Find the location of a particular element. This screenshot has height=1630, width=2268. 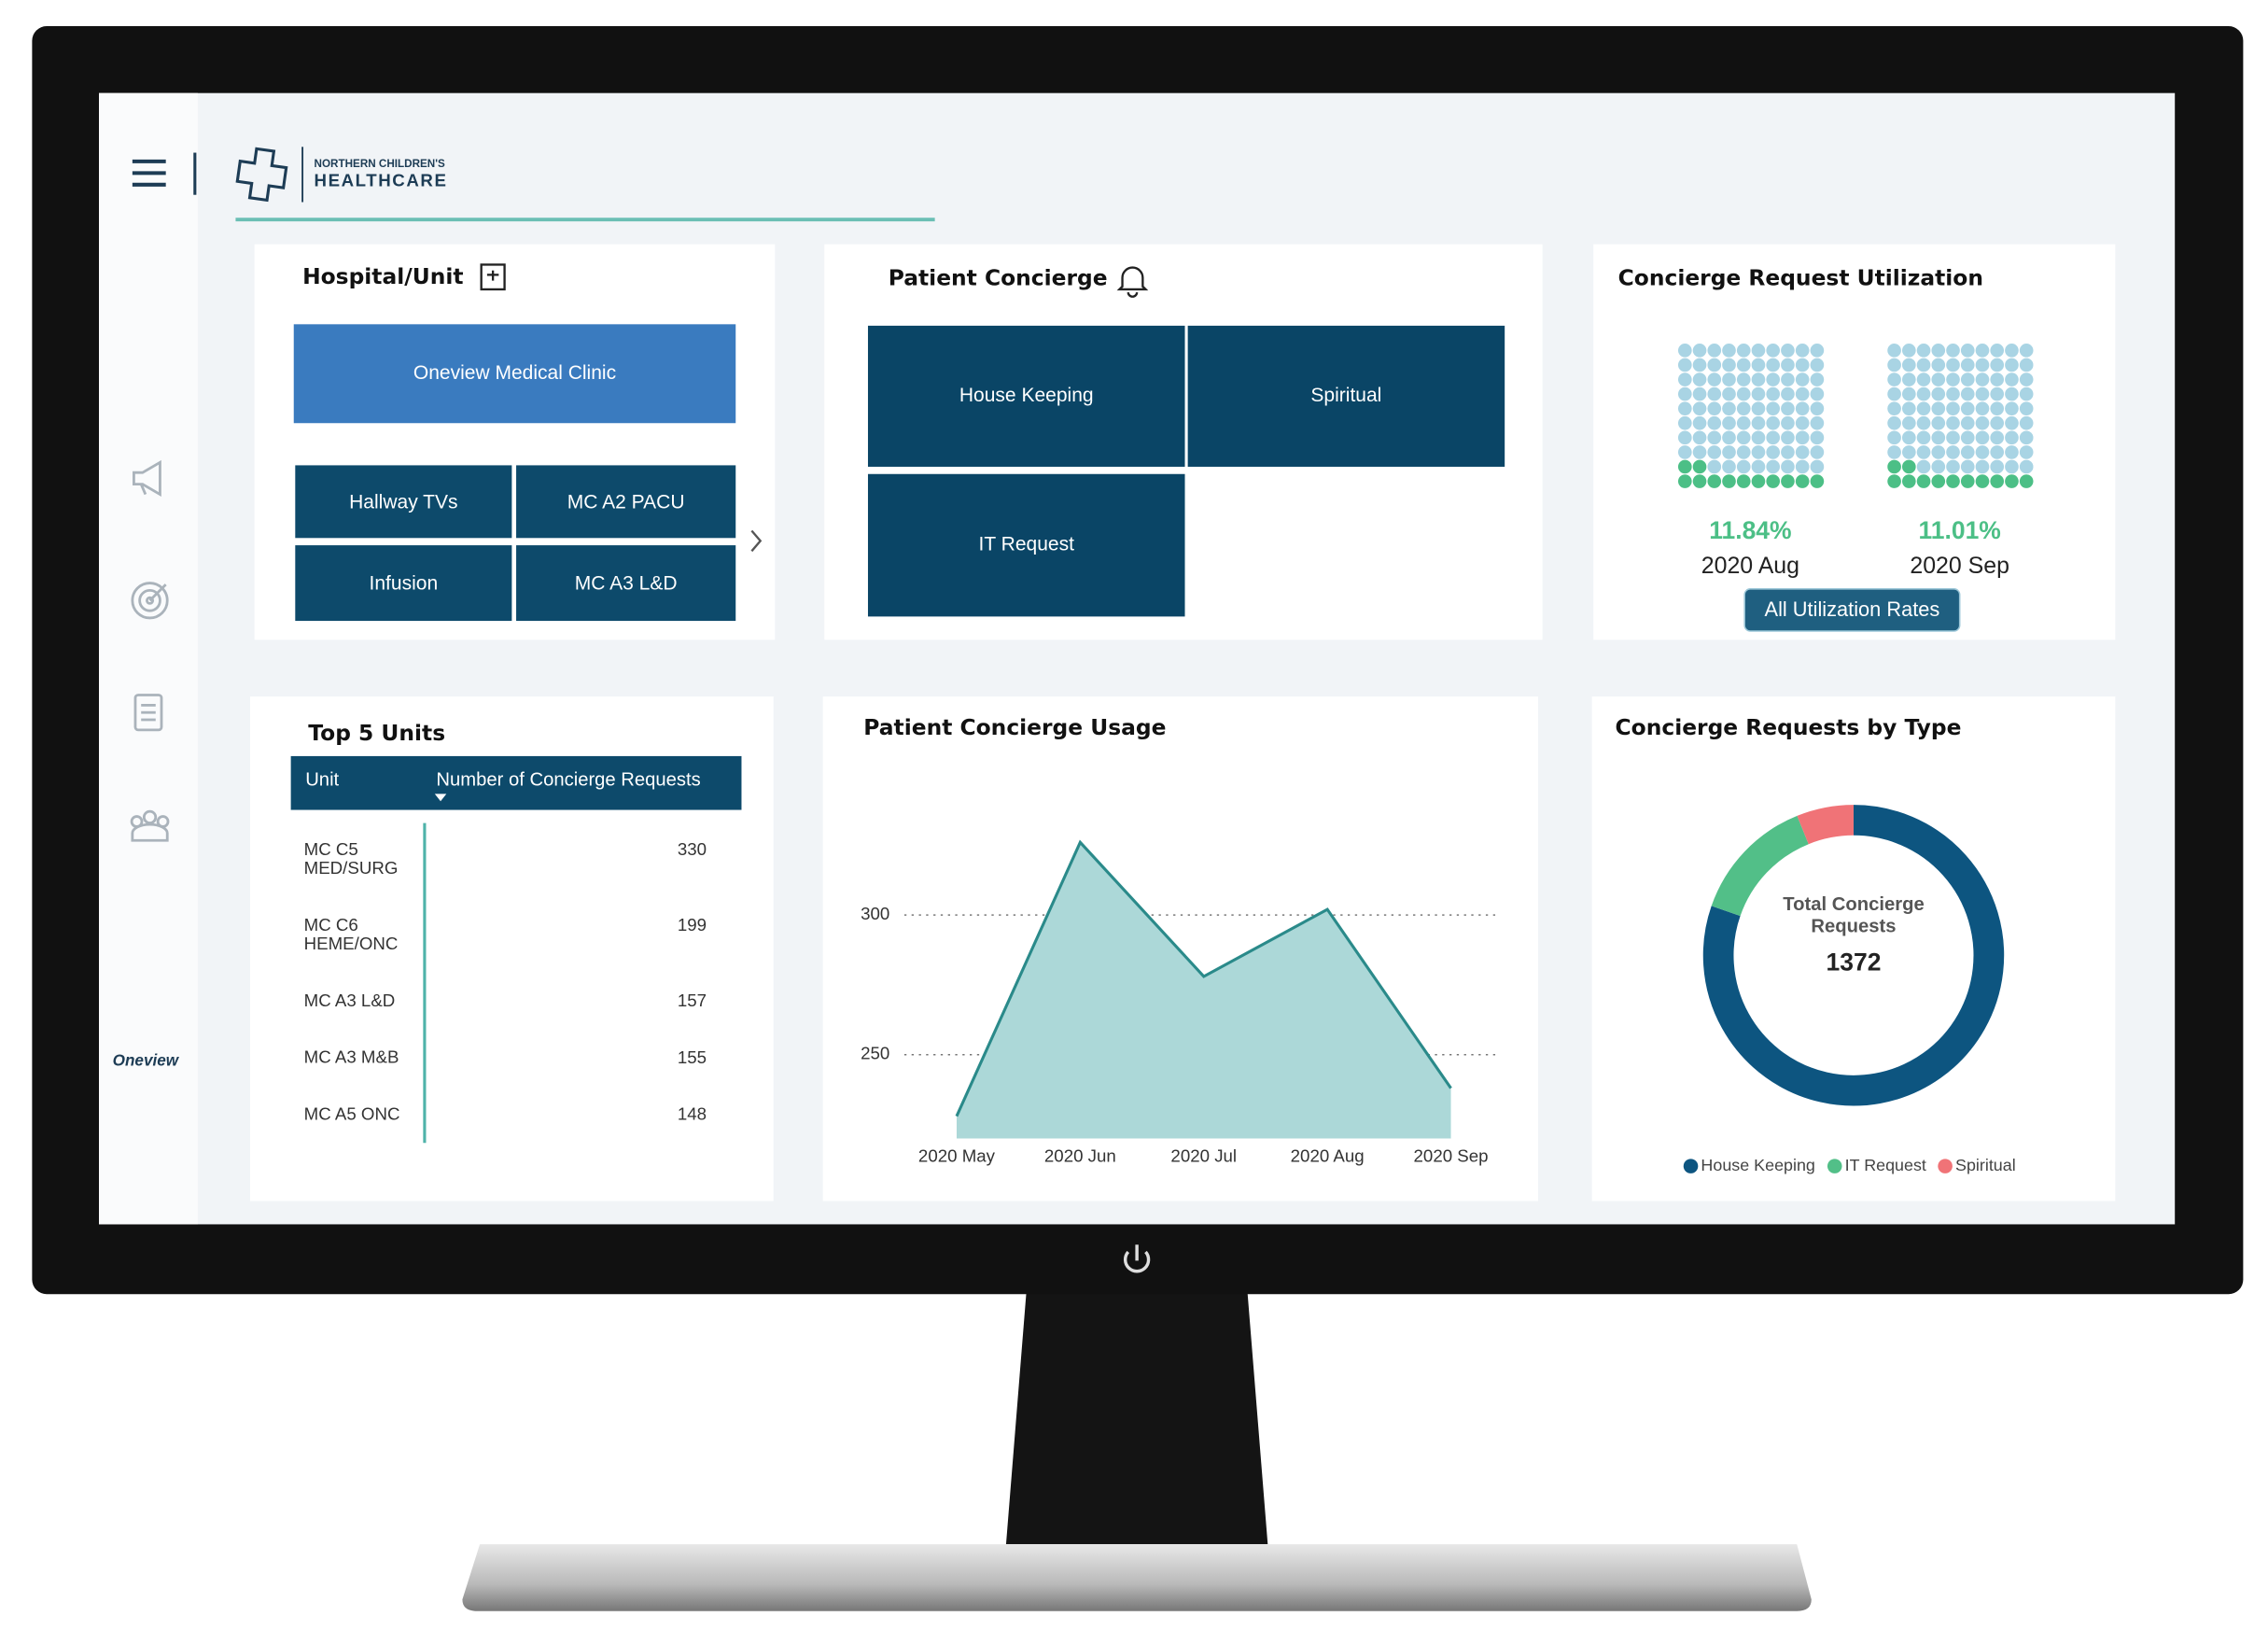

legend-label: House Keeping is located at coordinates (1757, 1165).